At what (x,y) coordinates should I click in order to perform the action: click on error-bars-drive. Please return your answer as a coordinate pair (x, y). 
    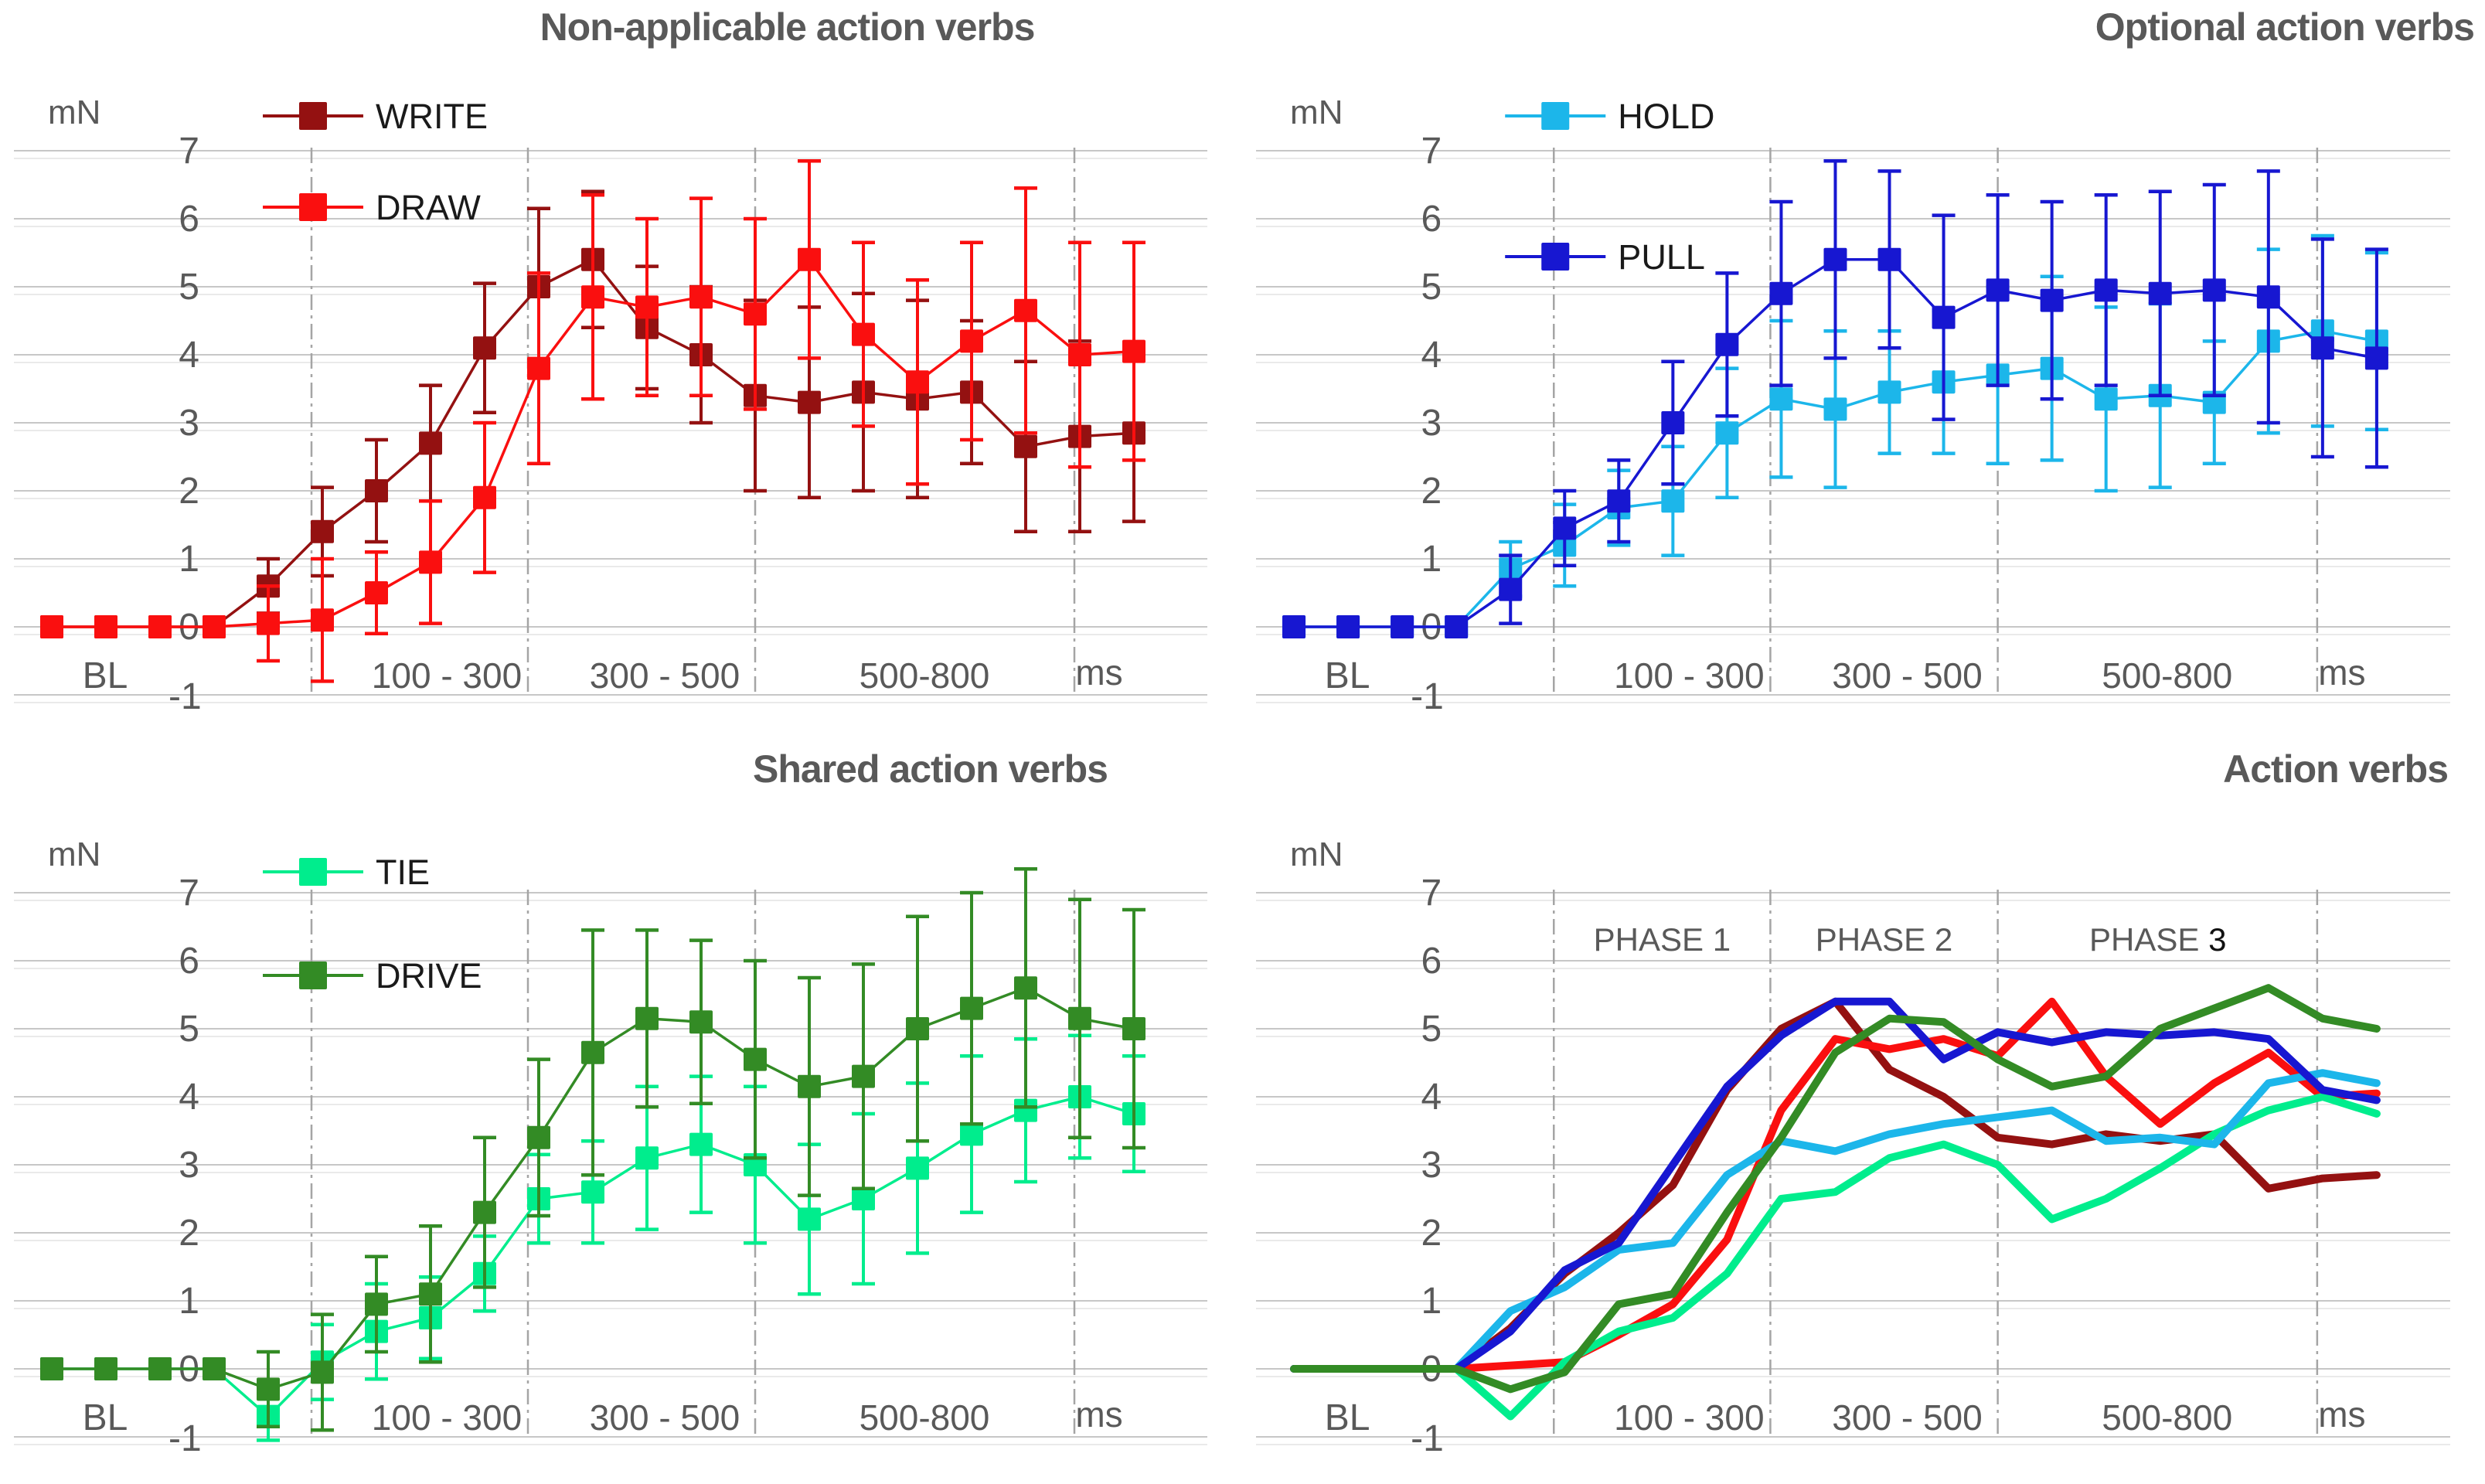
    Looking at the image, I should click on (701, 1149).